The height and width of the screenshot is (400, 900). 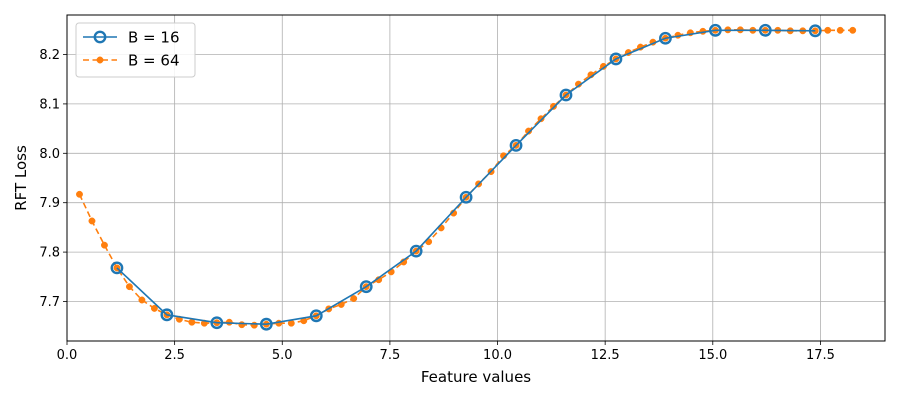 I want to click on y-tick-label: 7.7, so click(x=49, y=302).